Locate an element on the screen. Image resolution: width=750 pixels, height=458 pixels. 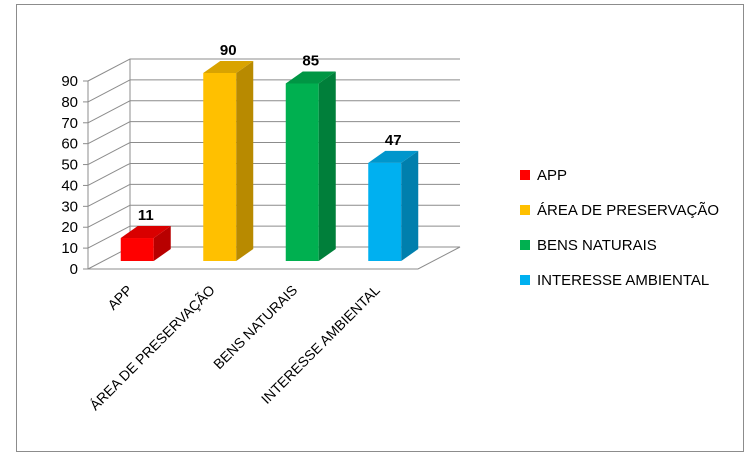
legend-label: BENS NATURAIS is located at coordinates (597, 245).